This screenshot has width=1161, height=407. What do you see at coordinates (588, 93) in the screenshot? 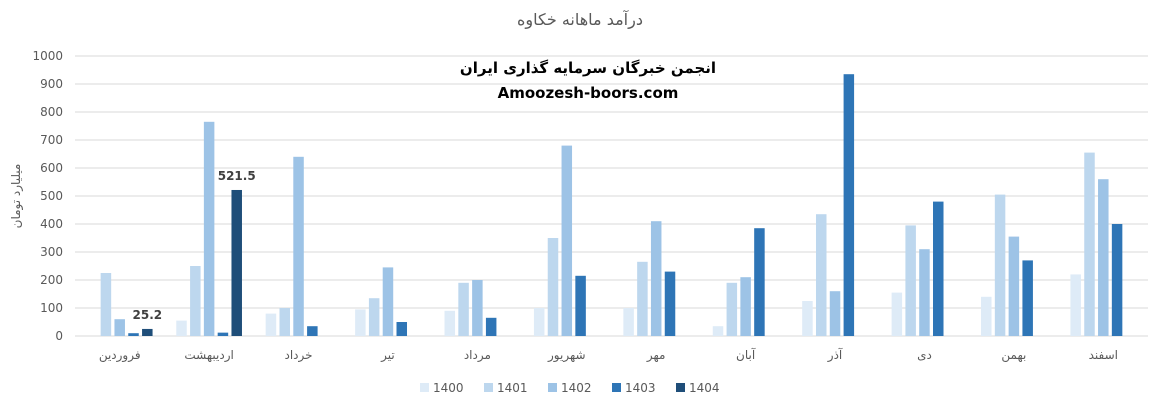
I see `watermark-url: Amoozesh-boors.com` at bounding box center [588, 93].